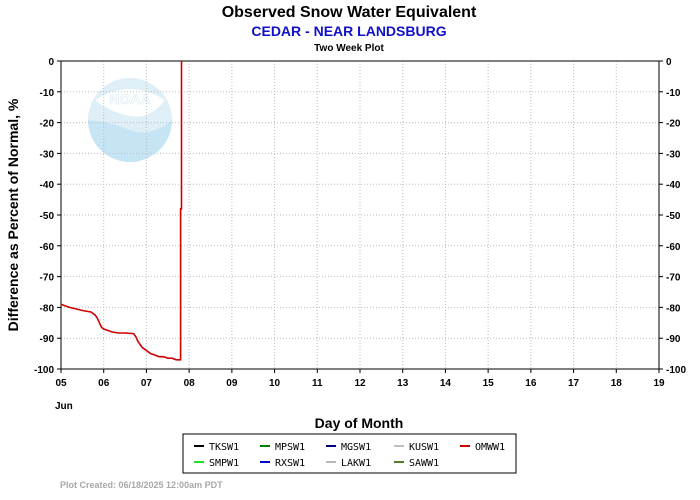 The image size is (700, 500). I want to click on legend-label-mgsw1: MGSW1, so click(356, 447).